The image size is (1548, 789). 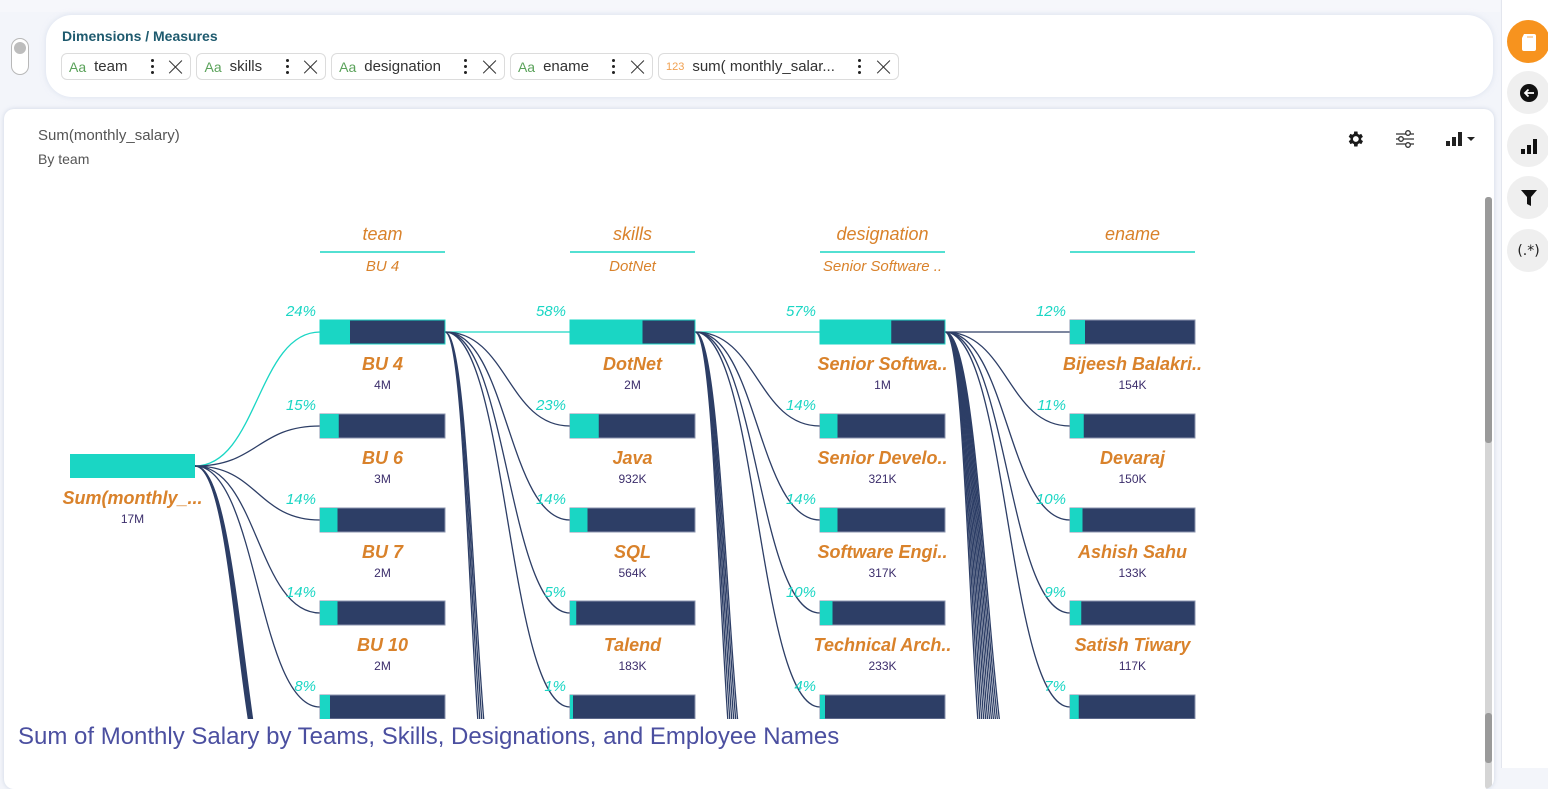 I want to click on node-label: Software Engi.., so click(x=882, y=552).